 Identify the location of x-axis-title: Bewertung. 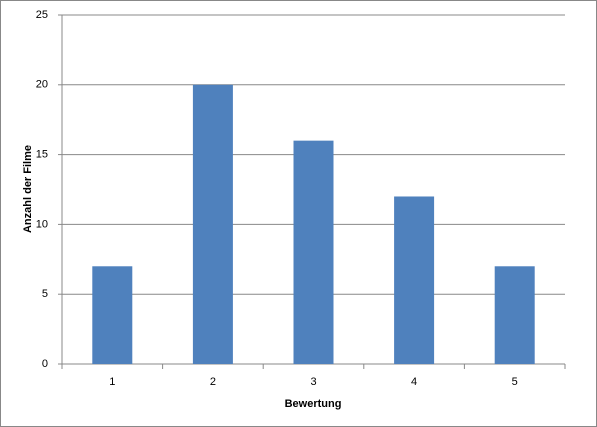
(313, 404).